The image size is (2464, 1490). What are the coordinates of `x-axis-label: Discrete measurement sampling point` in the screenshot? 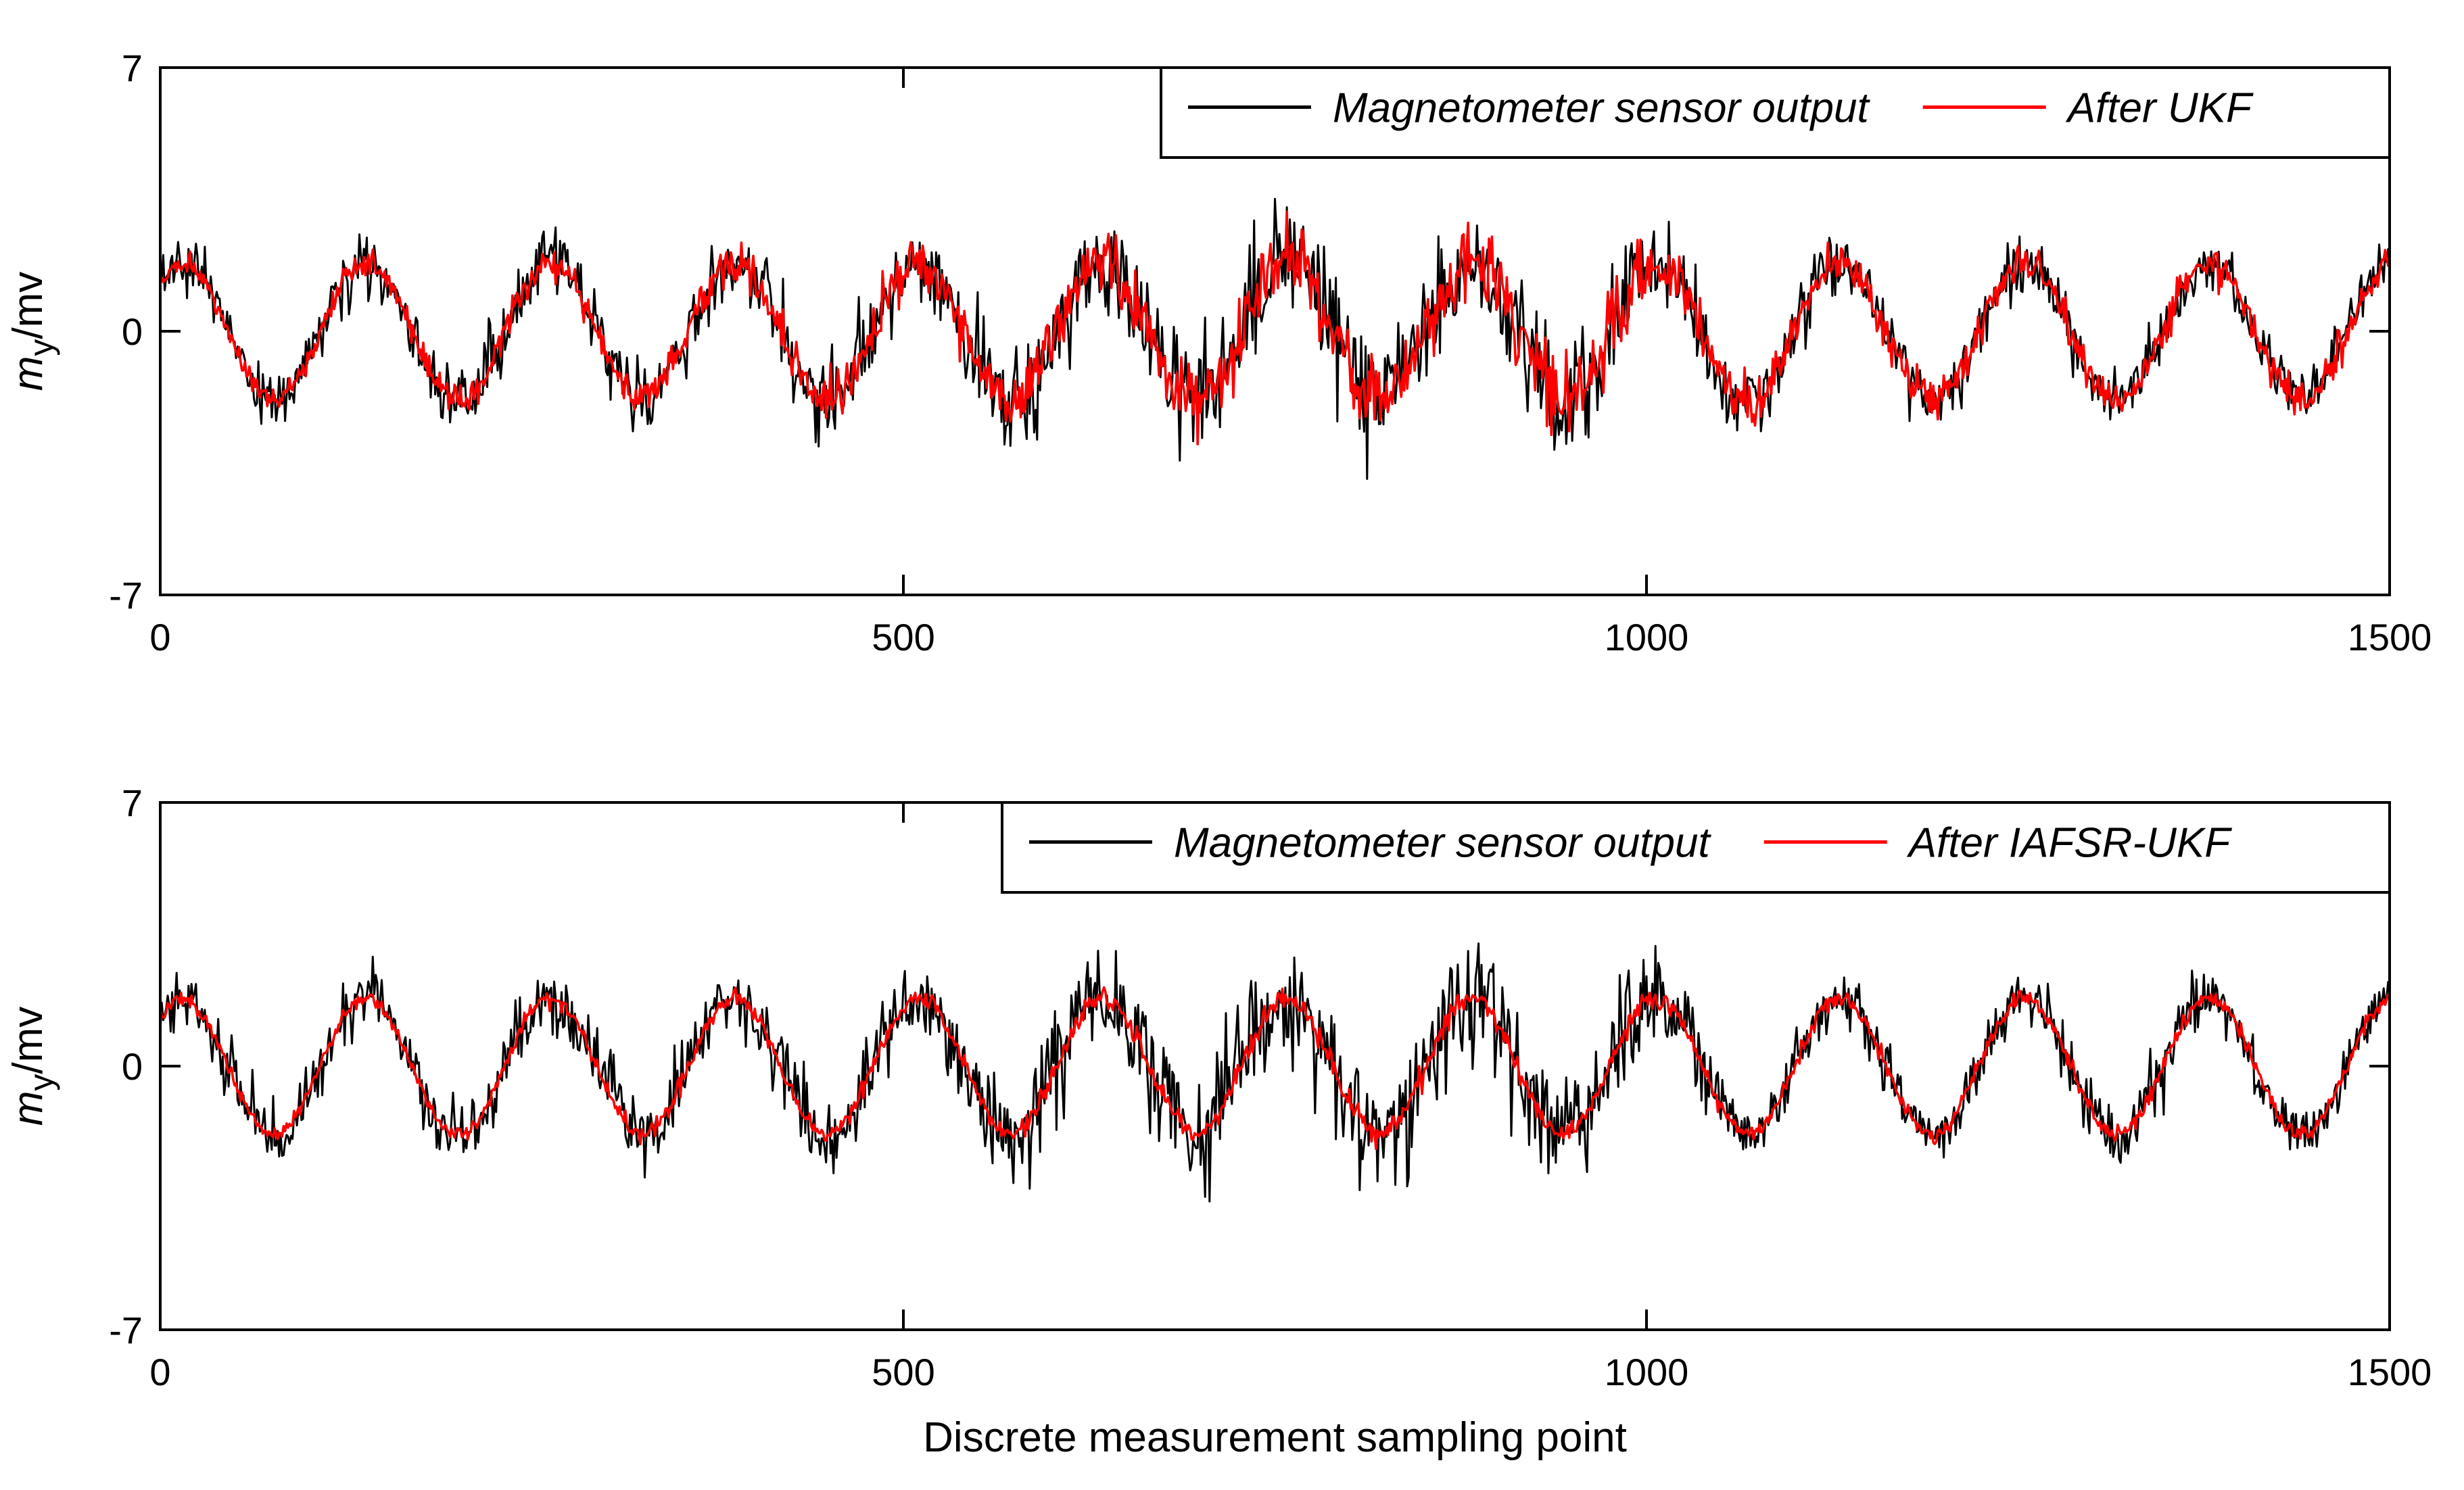 It's located at (1275, 1437).